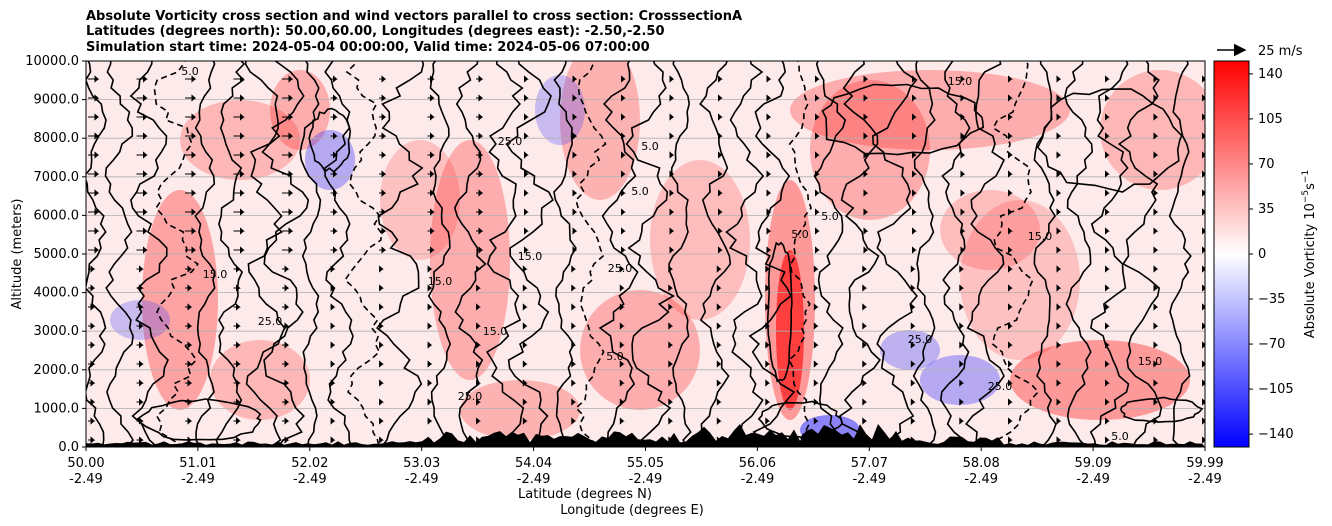 This screenshot has height=526, width=1332. Describe the element at coordinates (57, 408) in the screenshot. I see `y-tick-label: 1000.0` at that location.